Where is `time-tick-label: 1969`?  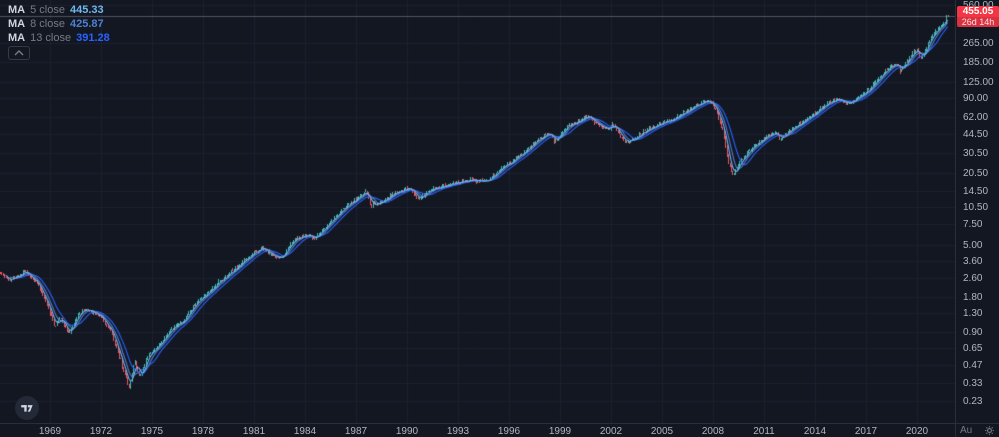 time-tick-label: 1969 is located at coordinates (50, 431).